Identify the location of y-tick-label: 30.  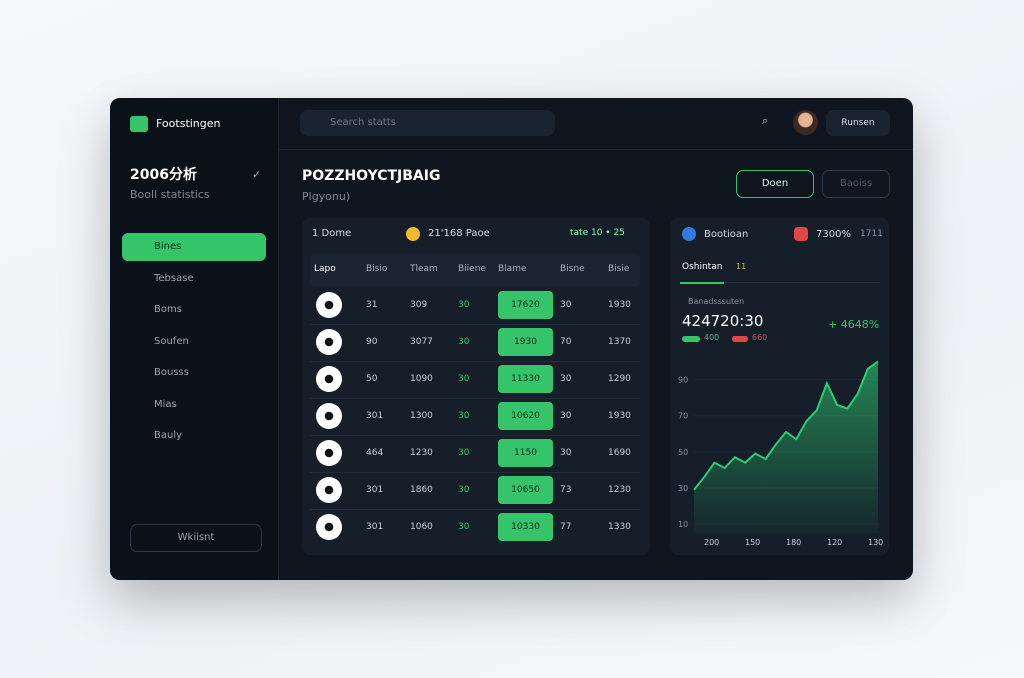
(683, 488).